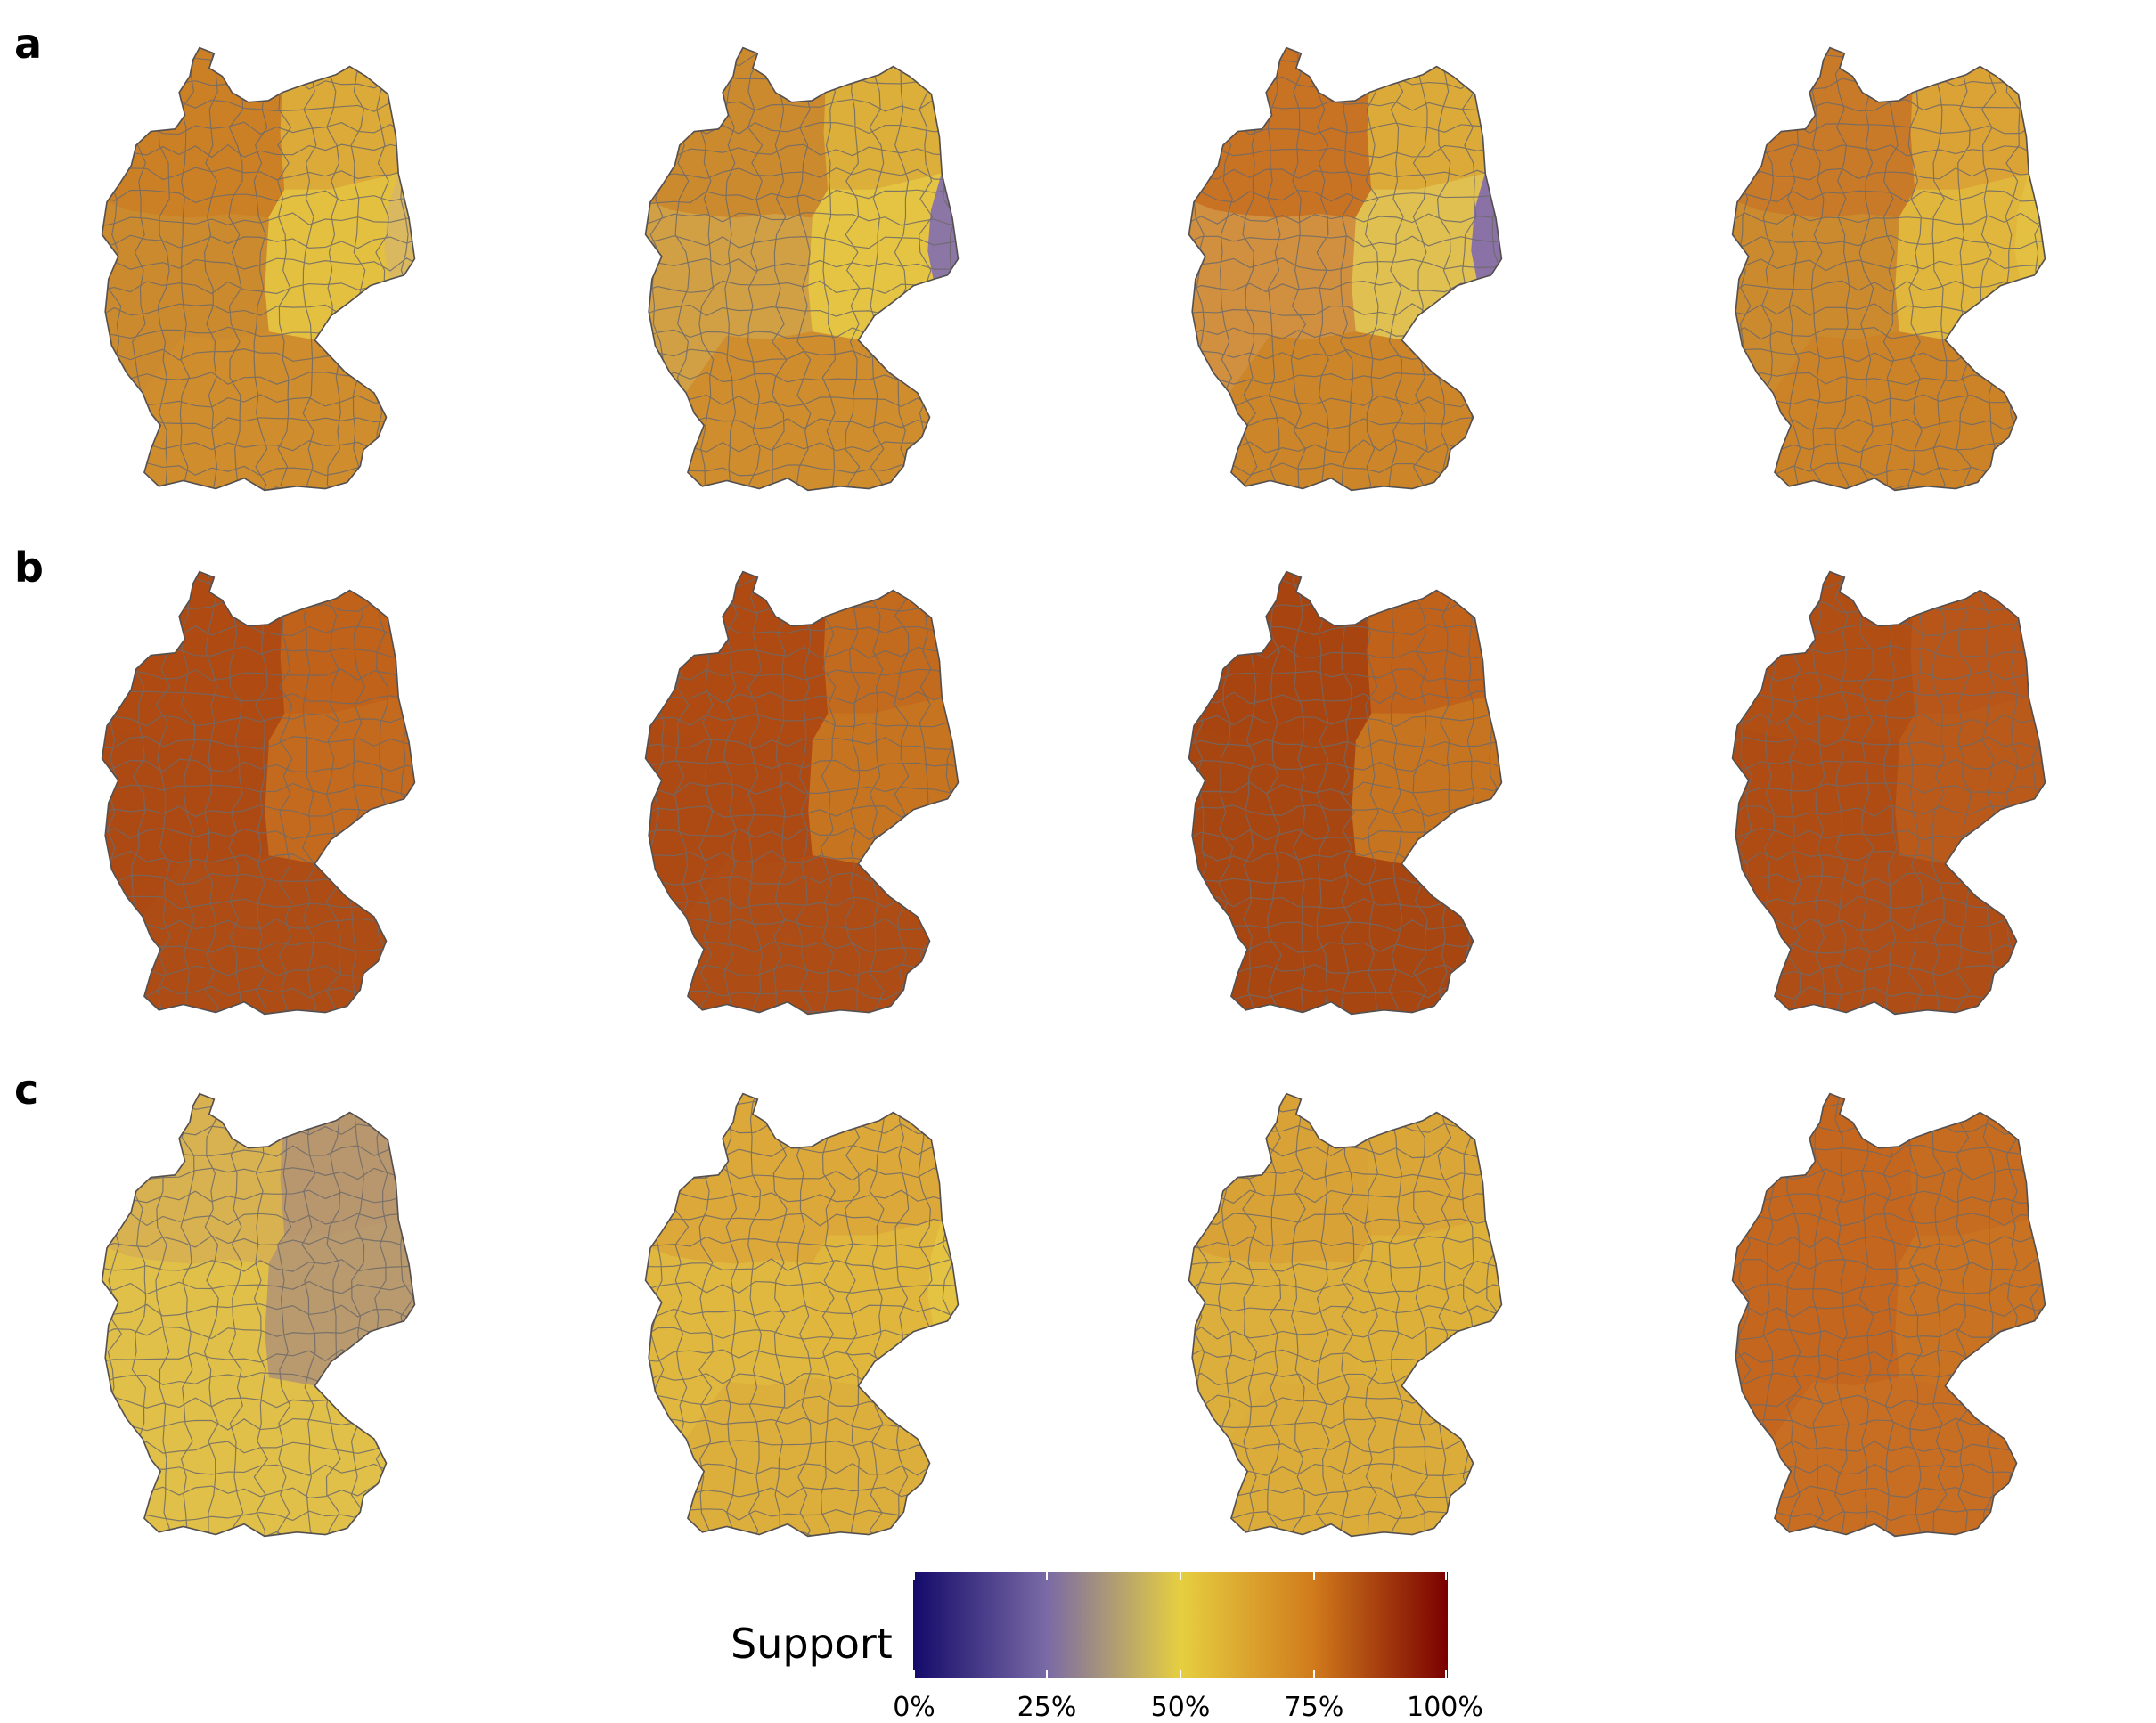 The image size is (2156, 1723). What do you see at coordinates (1314, 1707) in the screenshot?
I see `legend-label-75: 75%` at bounding box center [1314, 1707].